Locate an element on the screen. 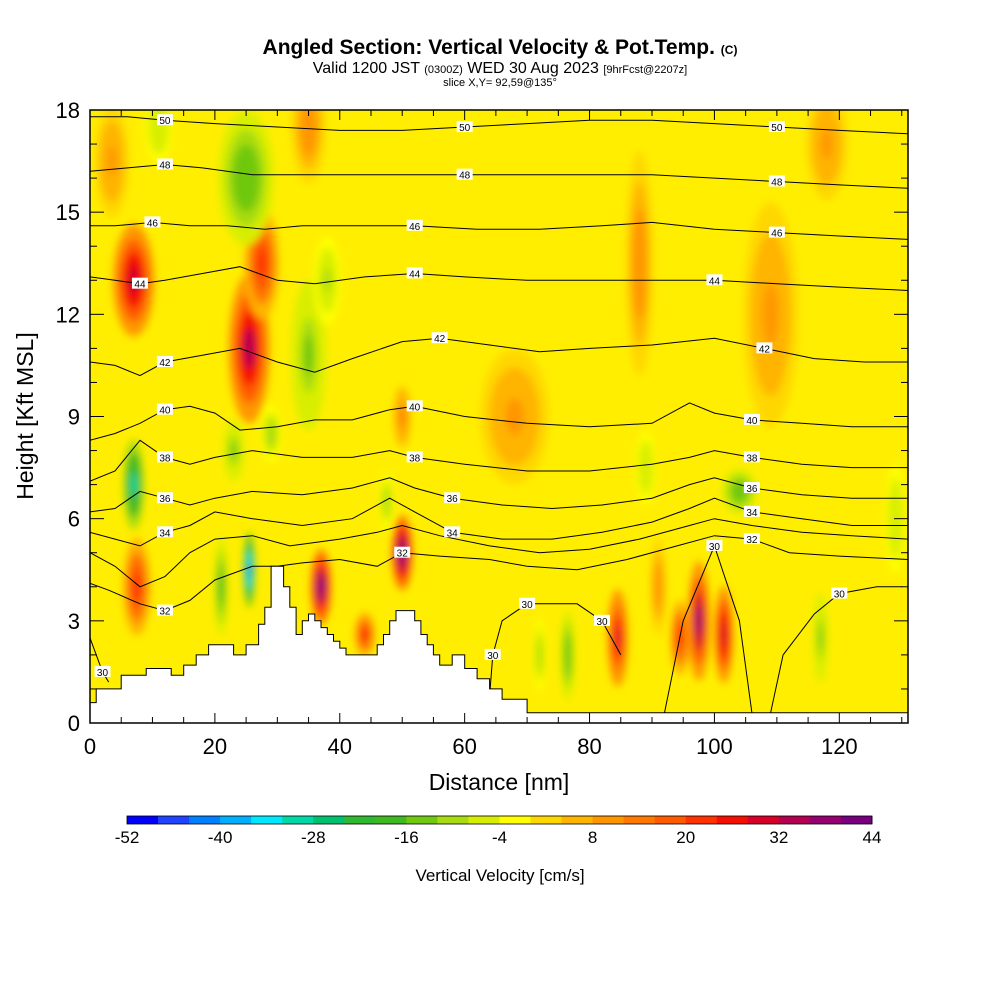  x-tick-label: 40 is located at coordinates (340, 746).